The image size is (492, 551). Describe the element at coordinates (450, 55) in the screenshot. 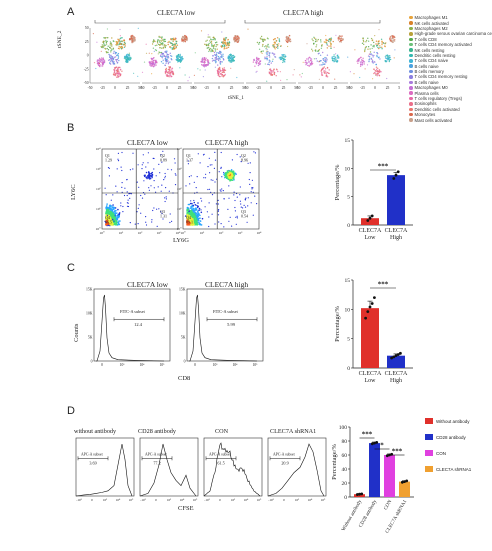

I see `legend-a-item: Dendritic cells resting` at that location.